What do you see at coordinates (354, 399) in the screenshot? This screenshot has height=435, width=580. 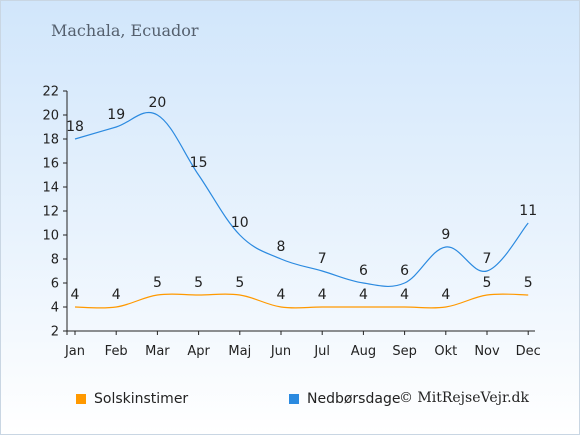 I see `legend-label-rain: Nedbørsdage` at bounding box center [354, 399].